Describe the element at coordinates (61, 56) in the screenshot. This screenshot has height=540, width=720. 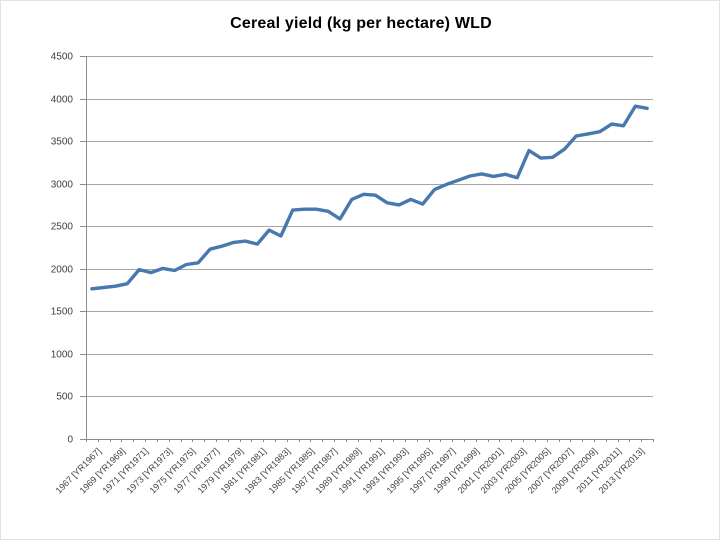
I see `y-axis-tick-label: 4500` at that location.